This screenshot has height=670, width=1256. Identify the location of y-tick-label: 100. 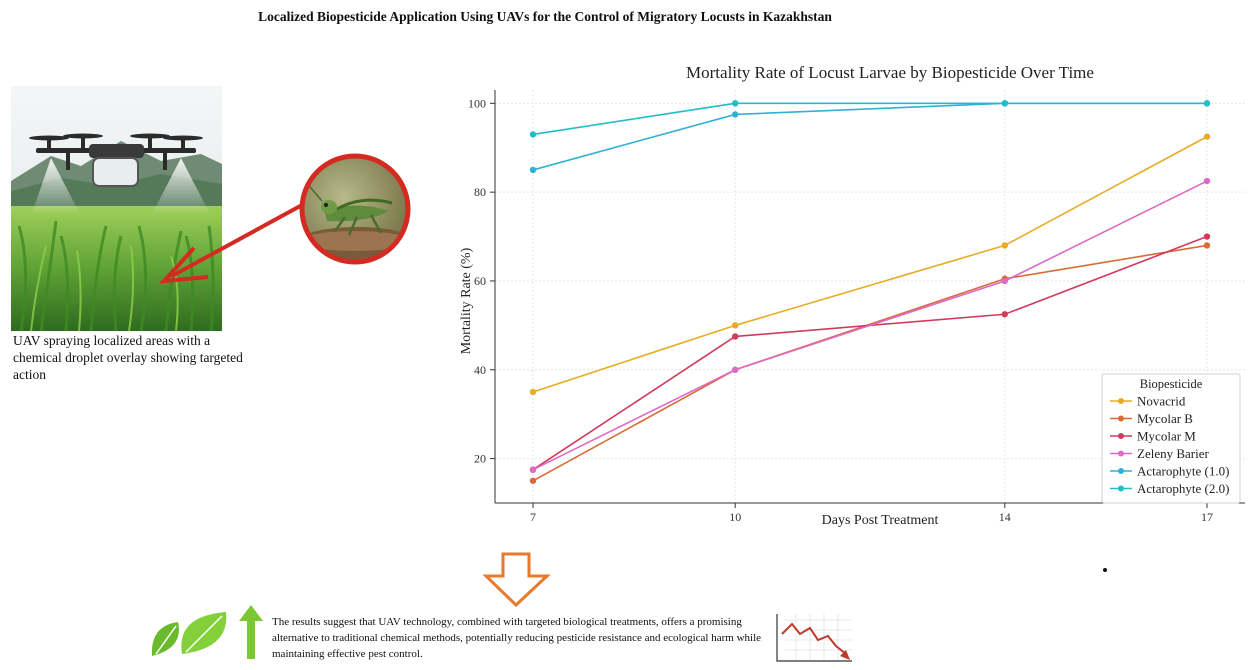
(477, 103).